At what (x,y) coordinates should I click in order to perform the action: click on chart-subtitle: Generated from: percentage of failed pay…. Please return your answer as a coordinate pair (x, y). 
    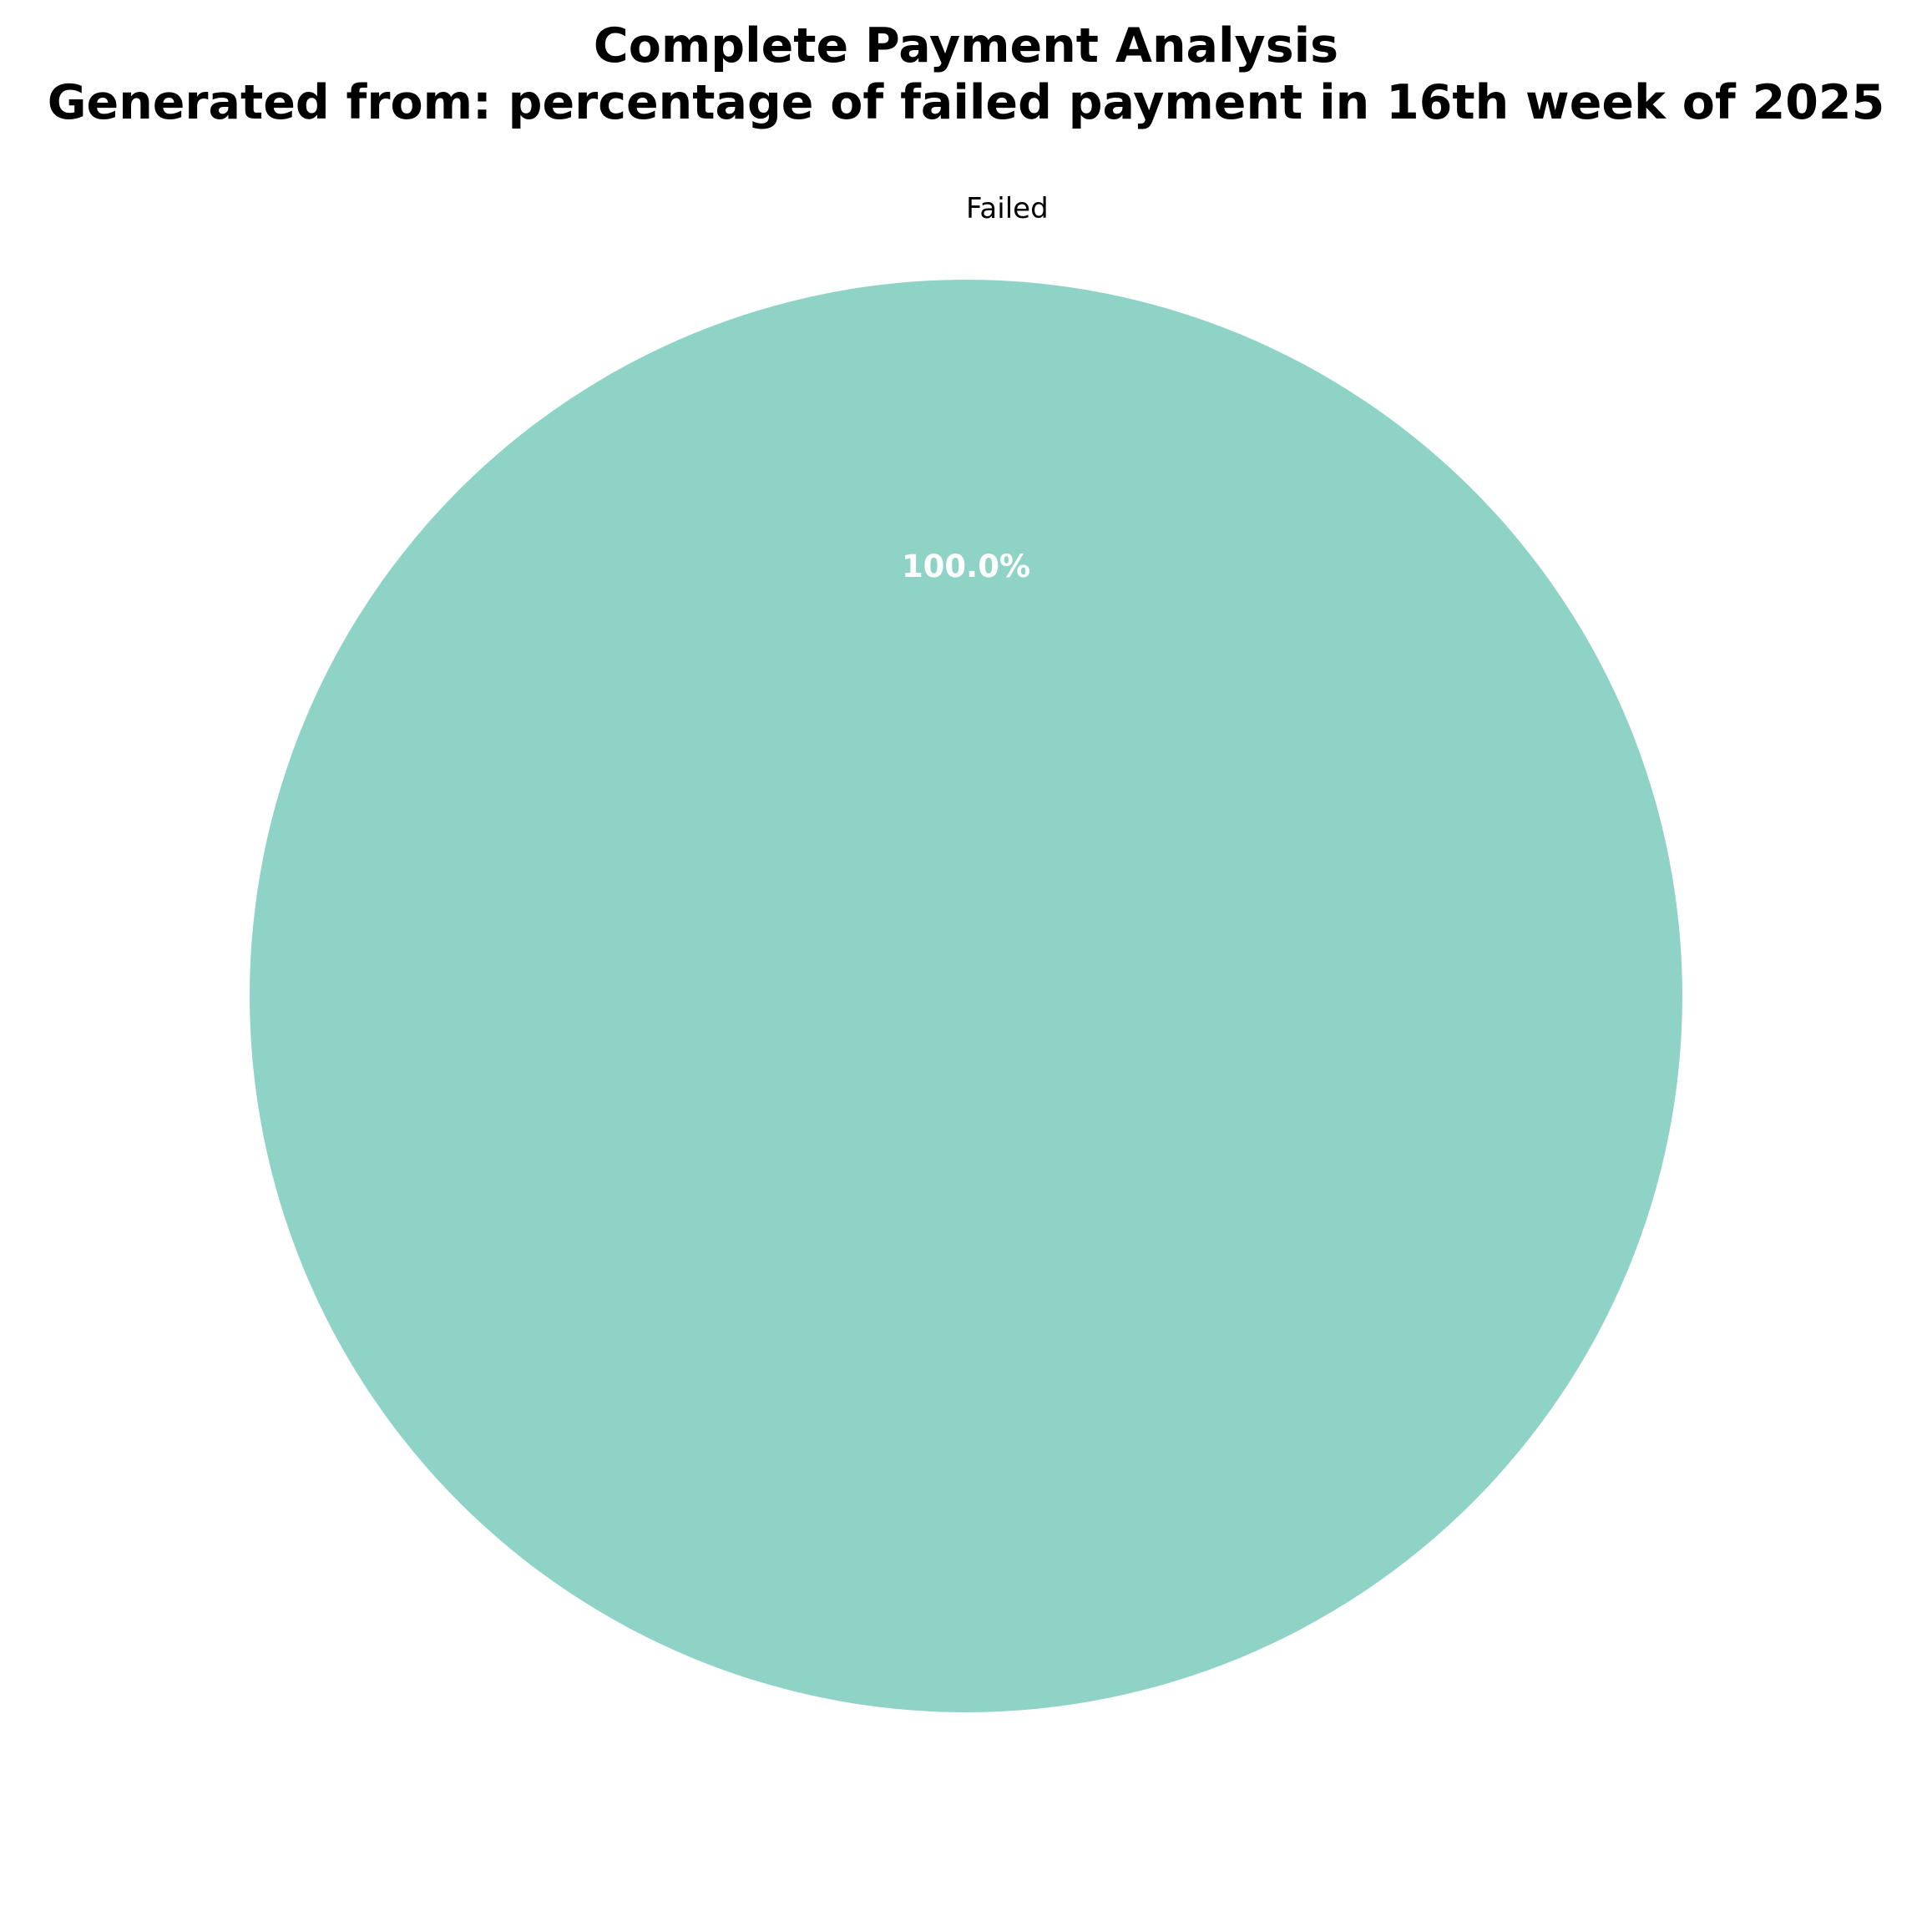
    Looking at the image, I should click on (966, 102).